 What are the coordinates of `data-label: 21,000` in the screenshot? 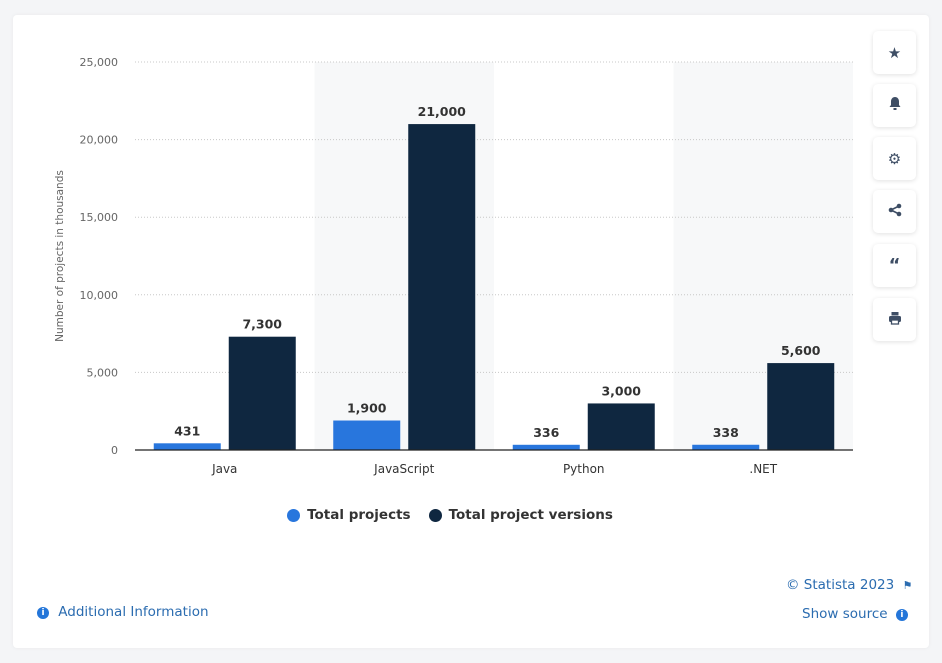 It's located at (442, 111).